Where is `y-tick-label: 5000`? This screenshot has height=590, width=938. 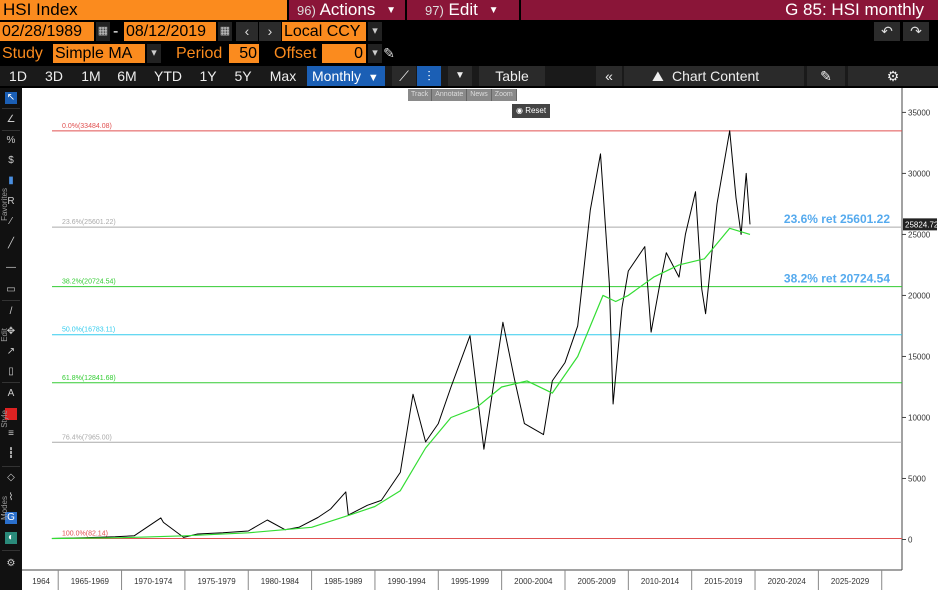
y-tick-label: 5000 is located at coordinates (917, 478).